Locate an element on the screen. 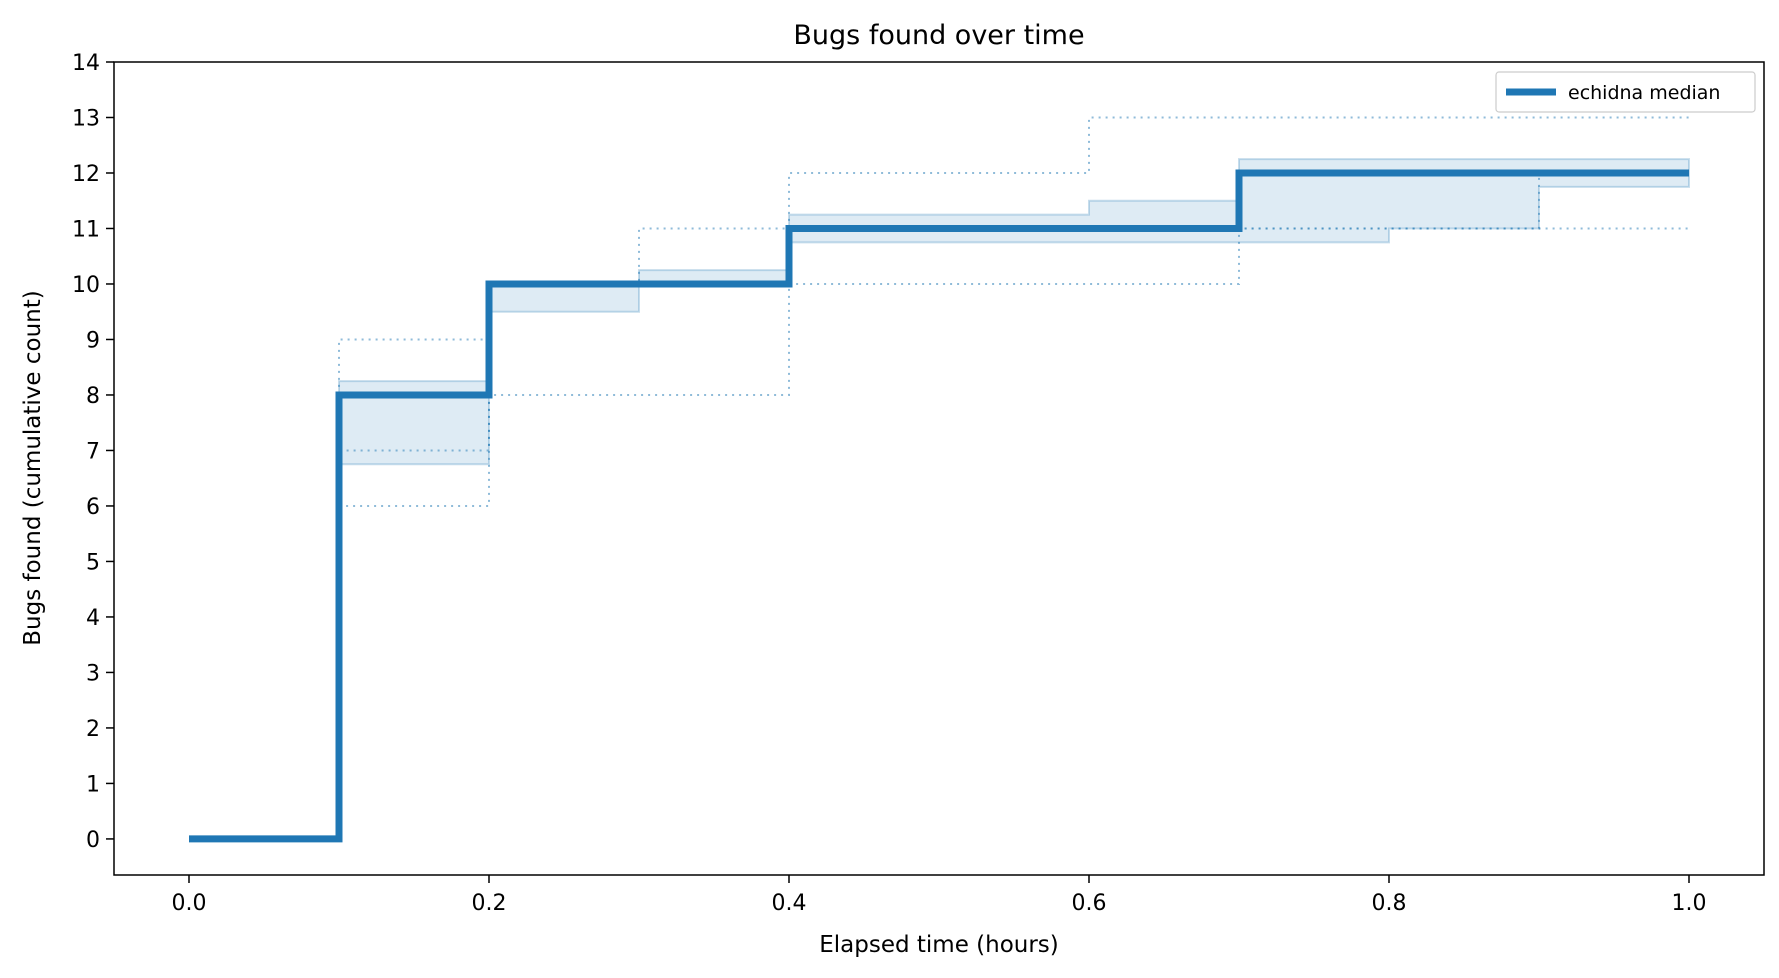  y-tick-label: 12 is located at coordinates (86, 174).